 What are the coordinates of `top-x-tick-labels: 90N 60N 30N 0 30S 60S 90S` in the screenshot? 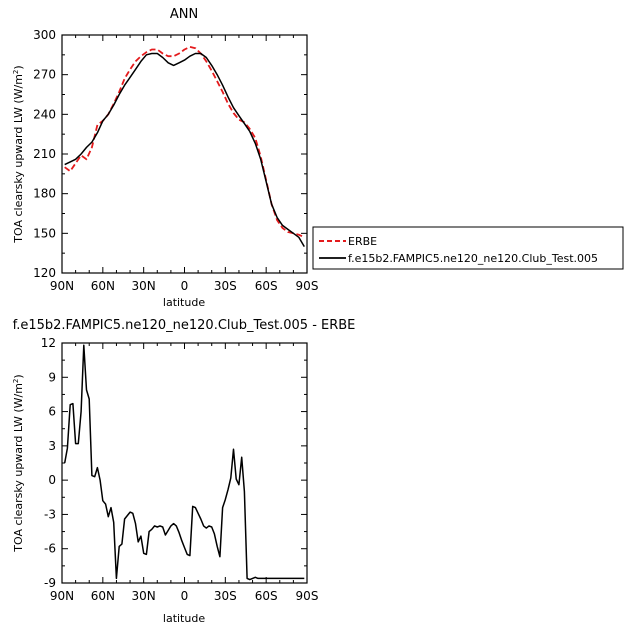 It's located at (184, 286).